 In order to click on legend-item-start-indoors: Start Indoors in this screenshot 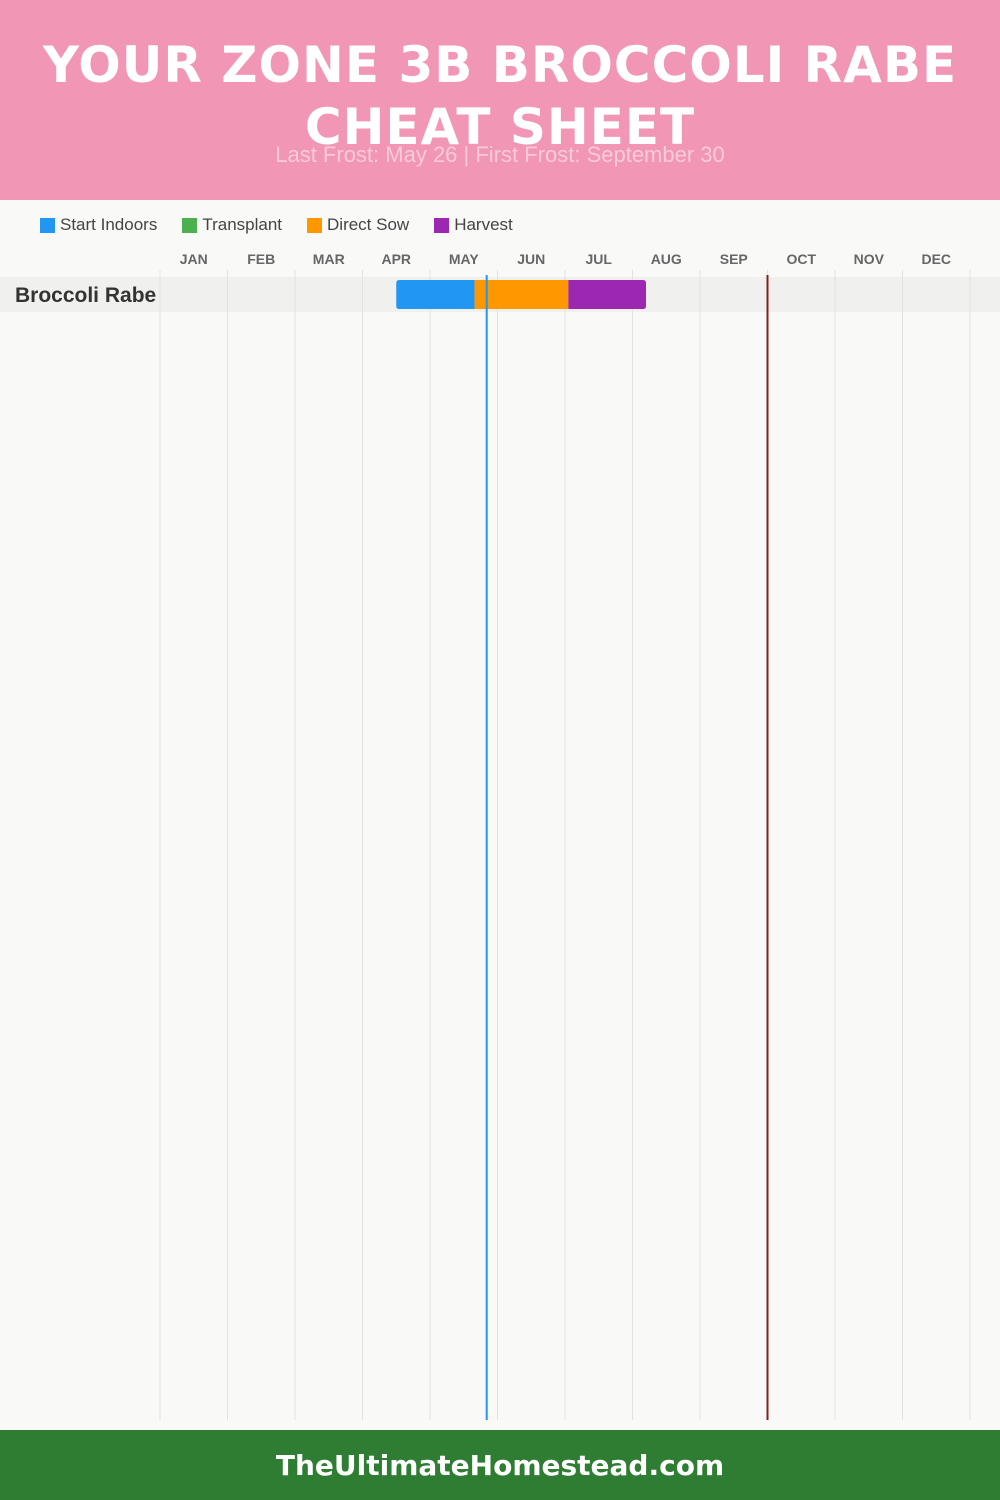, I will do `click(98, 225)`.